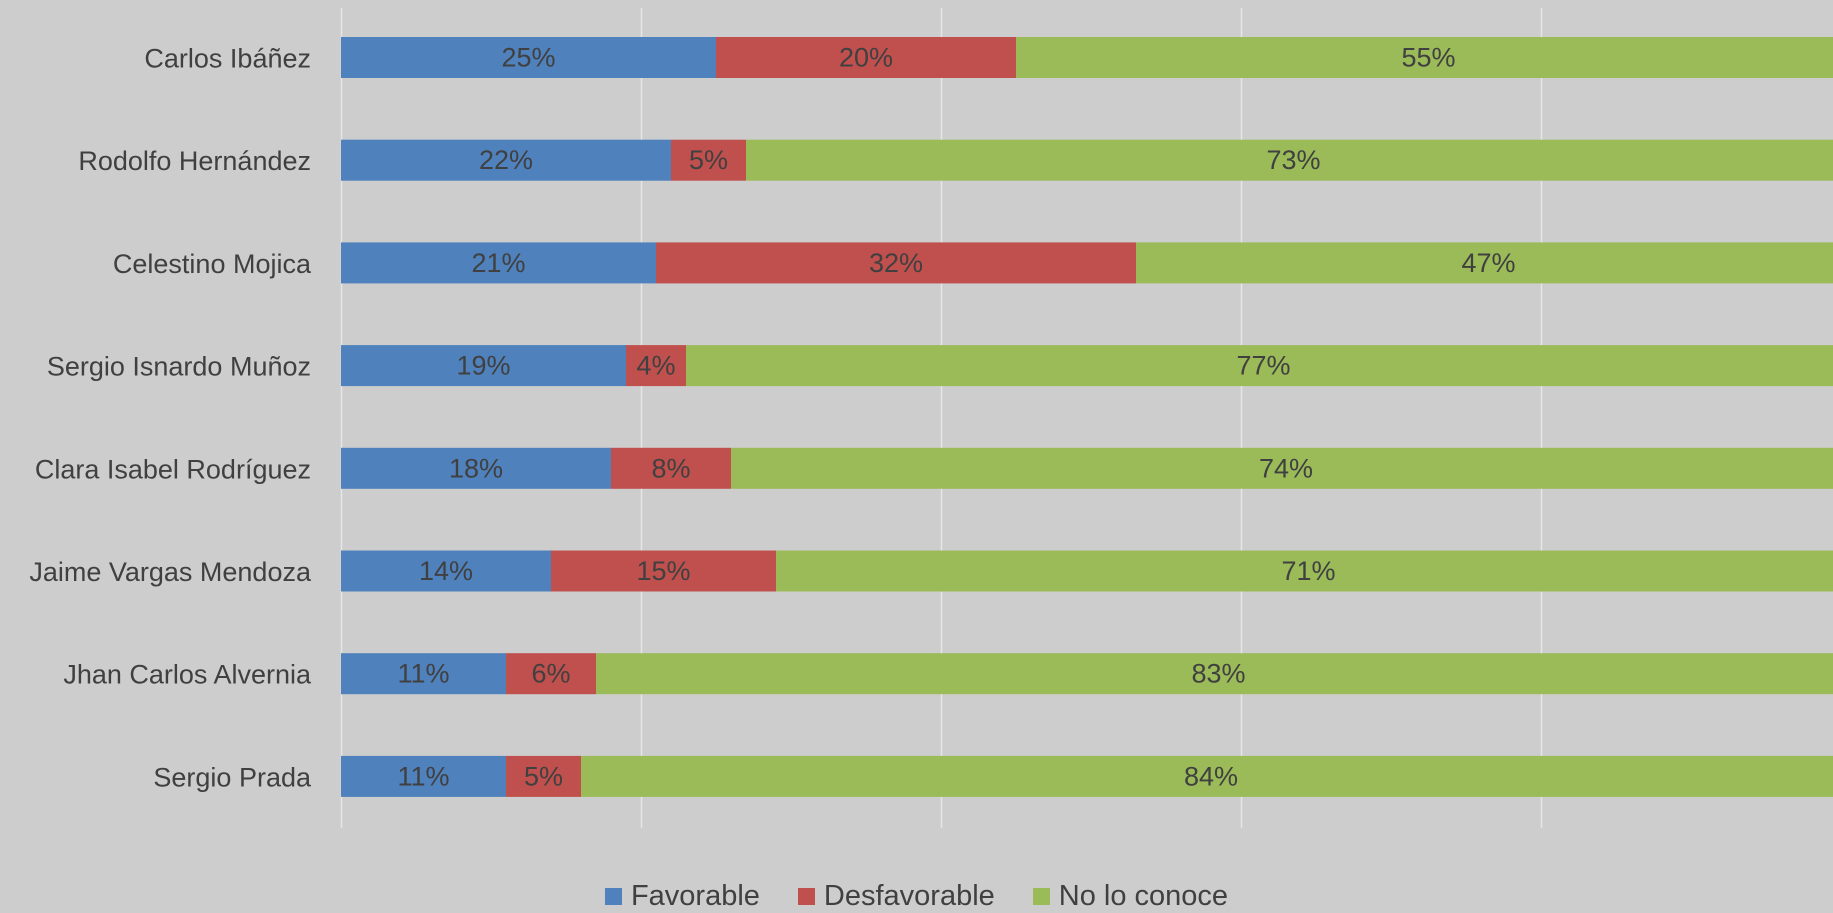 The height and width of the screenshot is (913, 1833). Describe the element at coordinates (170, 572) in the screenshot. I see `category-label: Jaime Vargas Mendoza` at that location.